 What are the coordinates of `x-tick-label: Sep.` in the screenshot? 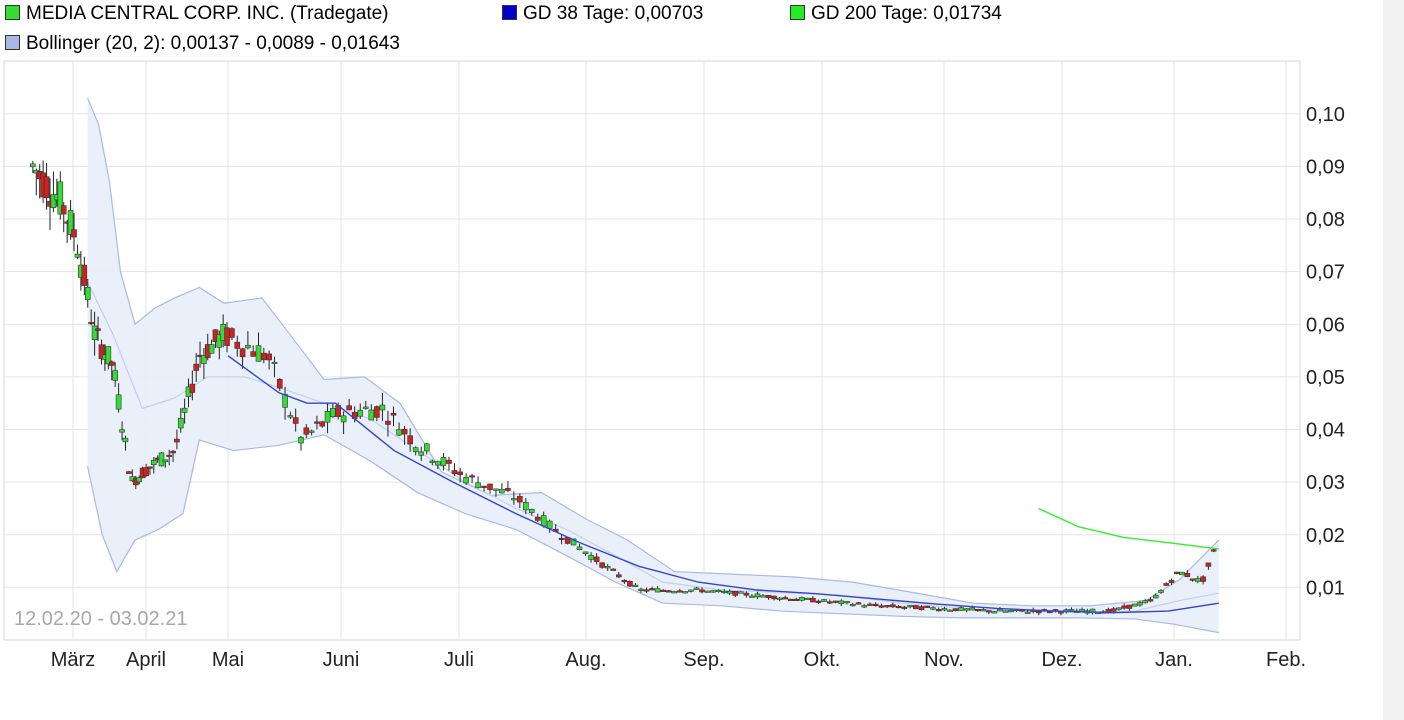 It's located at (703, 660).